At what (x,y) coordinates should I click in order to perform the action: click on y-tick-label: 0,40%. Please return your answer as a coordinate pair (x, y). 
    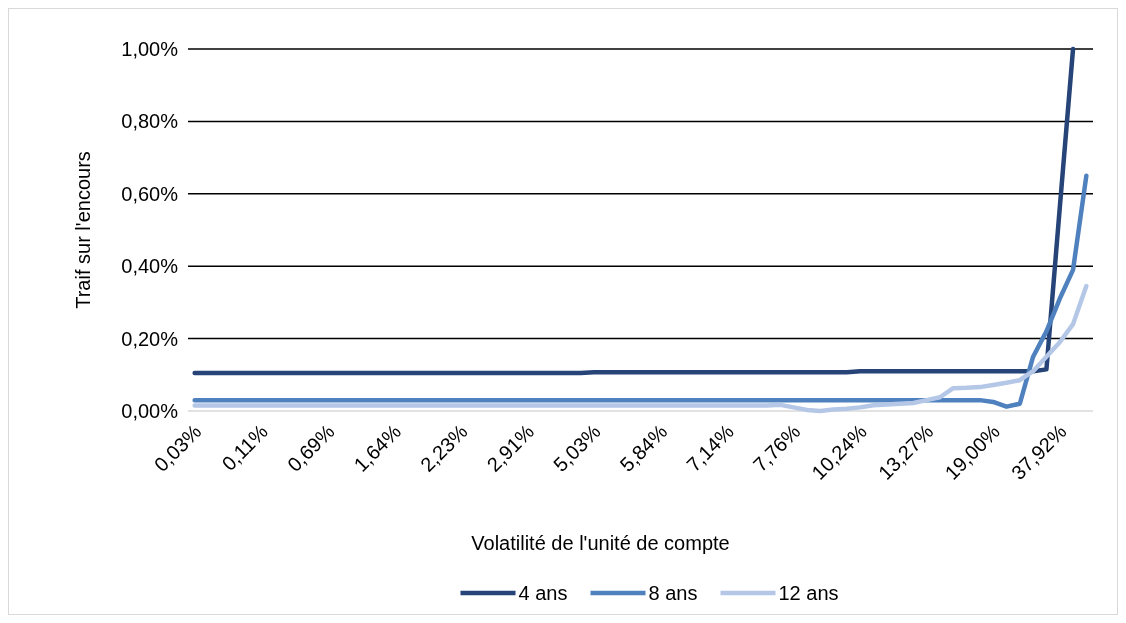
    Looking at the image, I should click on (150, 266).